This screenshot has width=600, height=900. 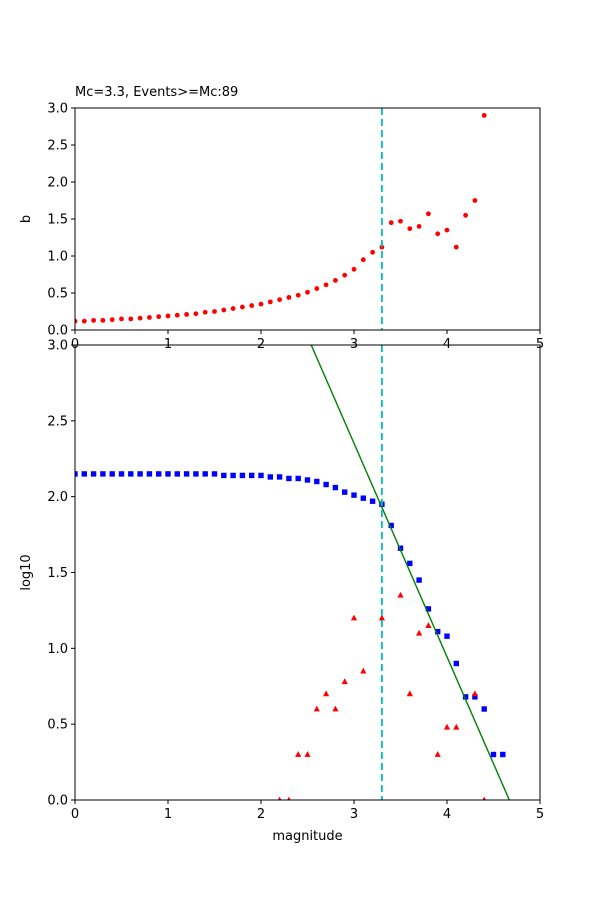 What do you see at coordinates (261, 814) in the screenshot?
I see `x-tick-label: 2` at bounding box center [261, 814].